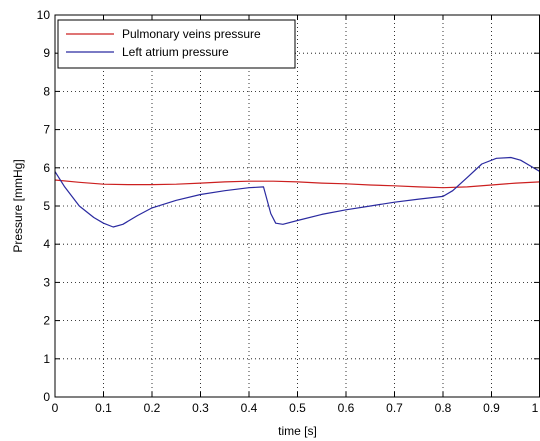  What do you see at coordinates (200, 408) in the screenshot?
I see `x-tick-label: 0.3` at bounding box center [200, 408].